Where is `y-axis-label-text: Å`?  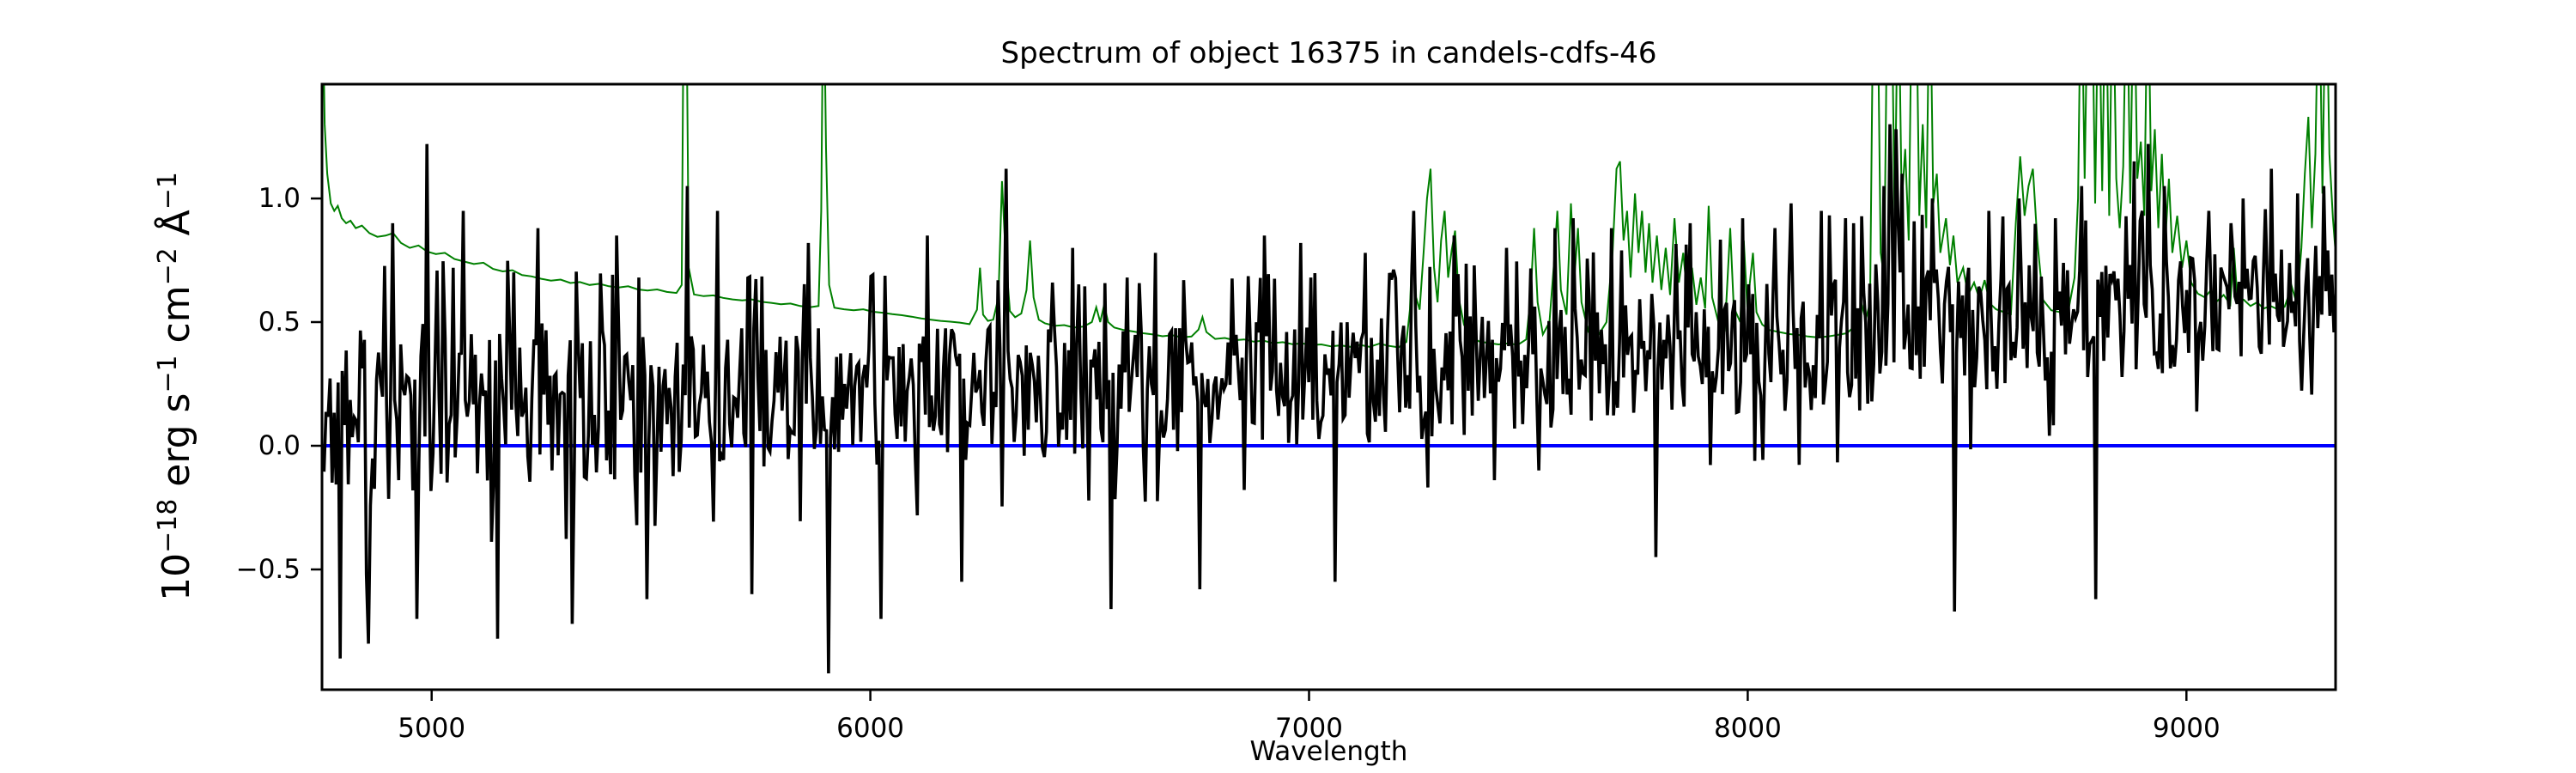 y-axis-label-text: Å is located at coordinates (176, 229).